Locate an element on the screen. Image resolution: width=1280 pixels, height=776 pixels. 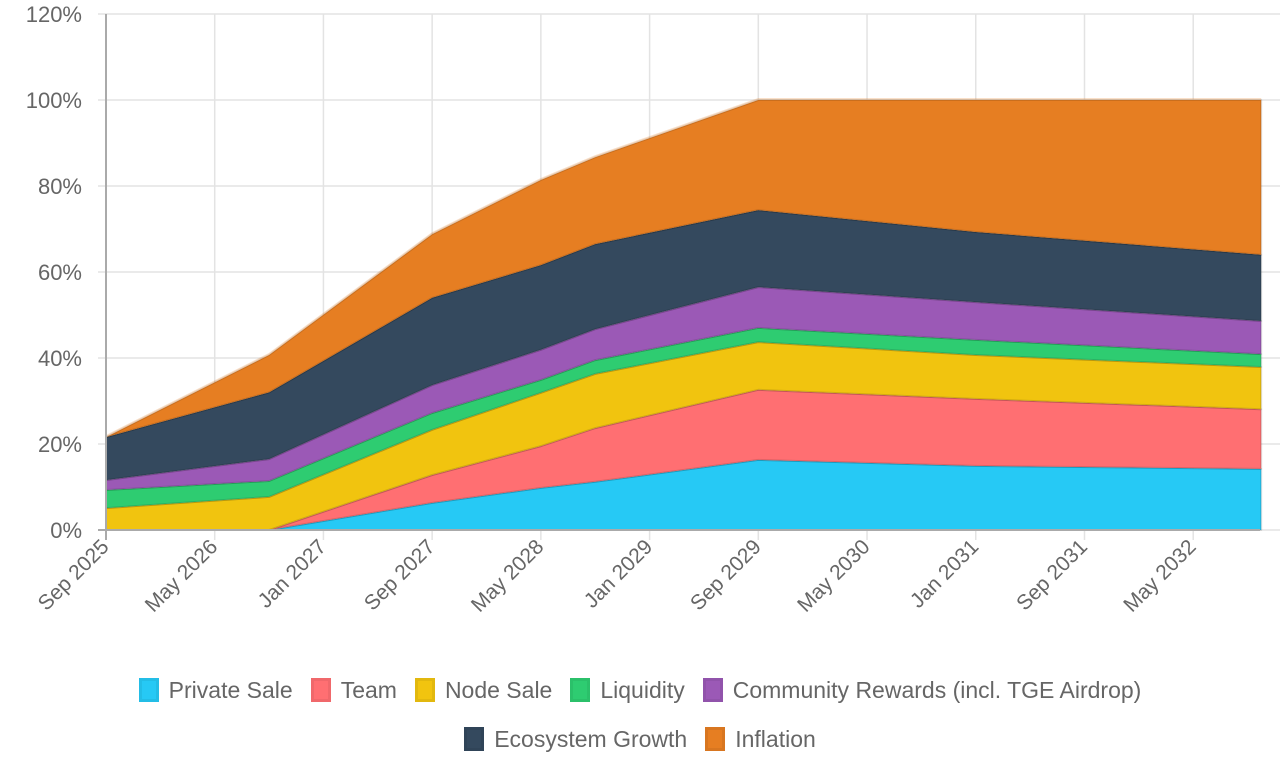
legend-item: Node Sale is located at coordinates (483, 690).